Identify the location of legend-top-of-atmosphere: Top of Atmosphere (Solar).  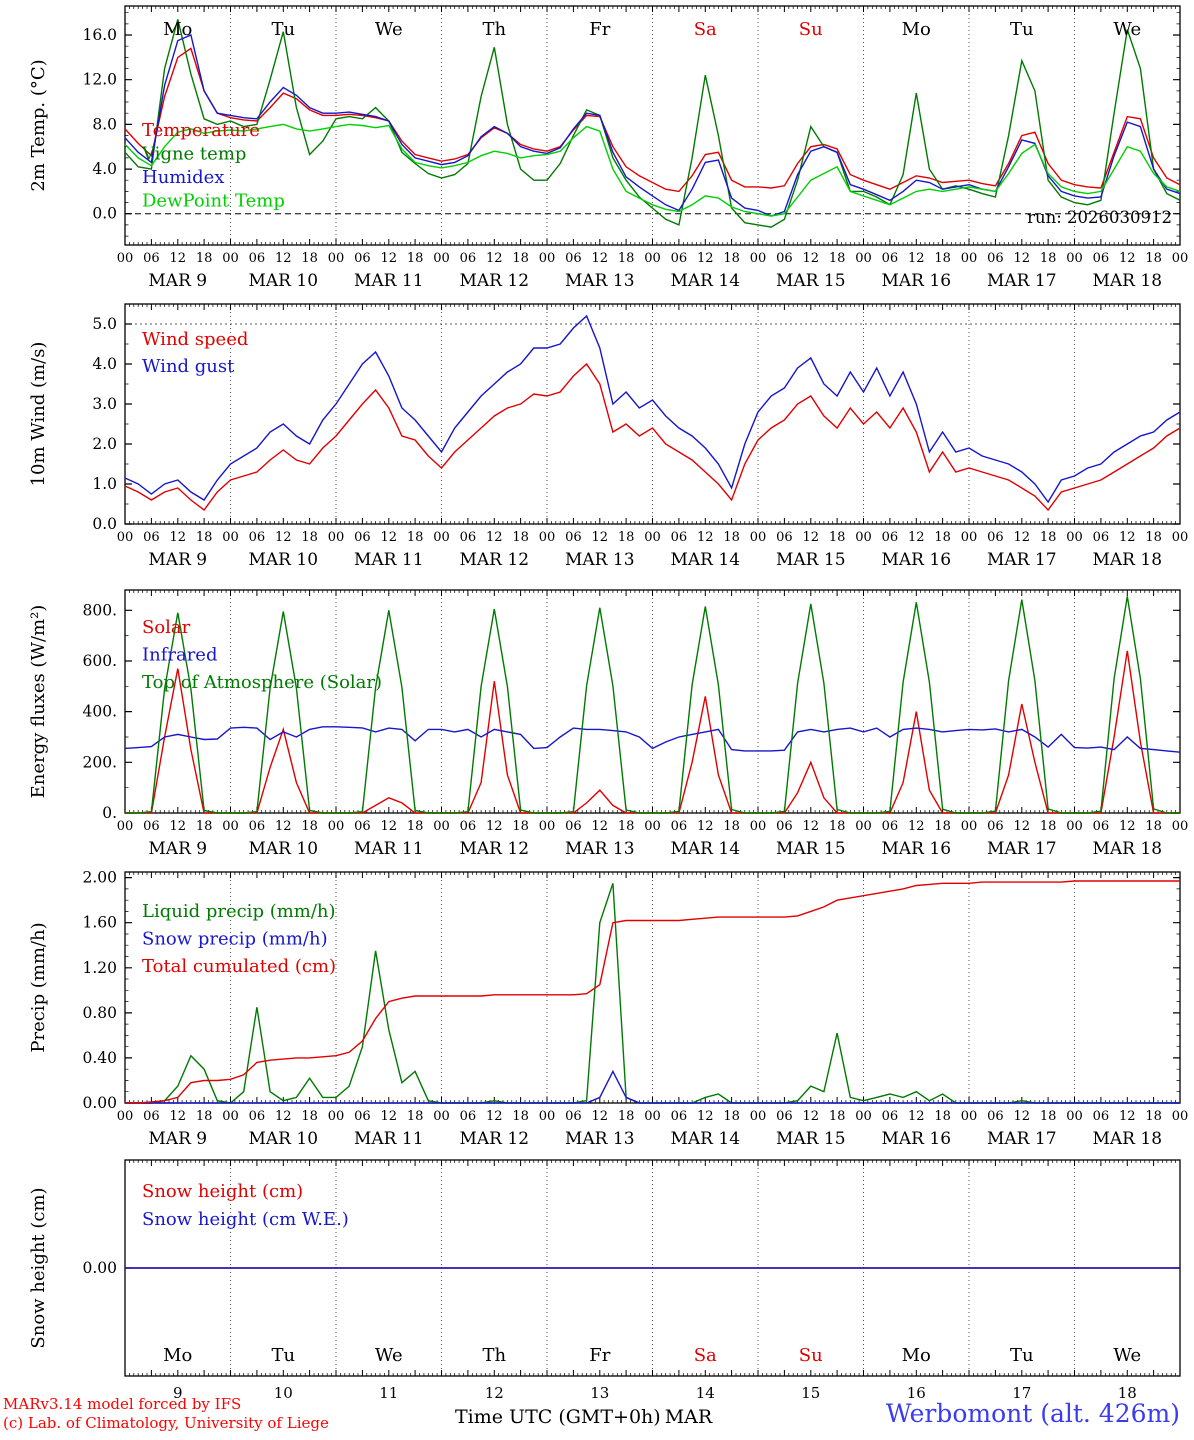
(262, 682).